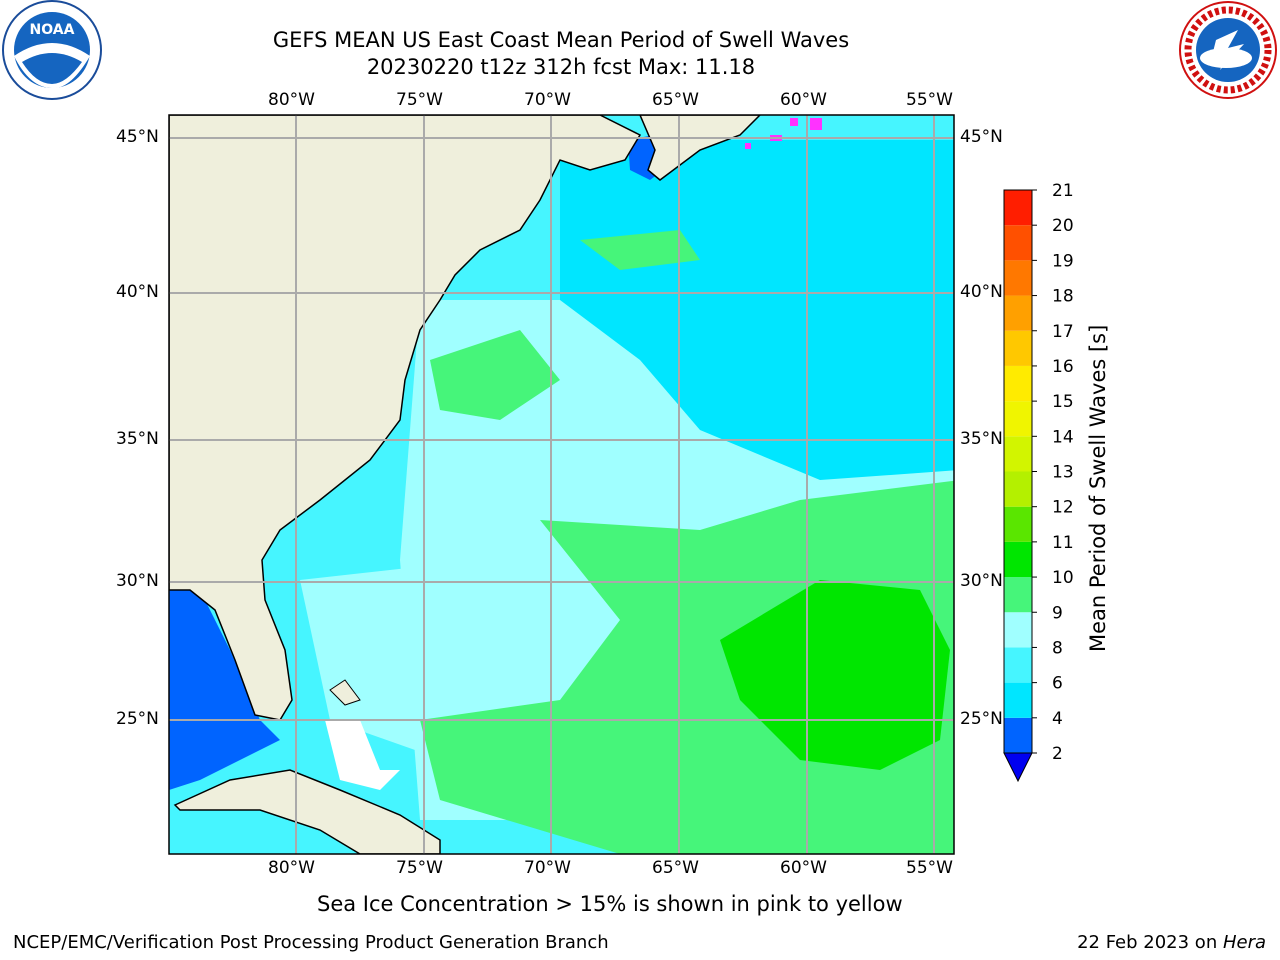 This screenshot has height=960, width=1280. Describe the element at coordinates (1063, 367) in the screenshot. I see `colorbar-tick-label: 16` at that location.